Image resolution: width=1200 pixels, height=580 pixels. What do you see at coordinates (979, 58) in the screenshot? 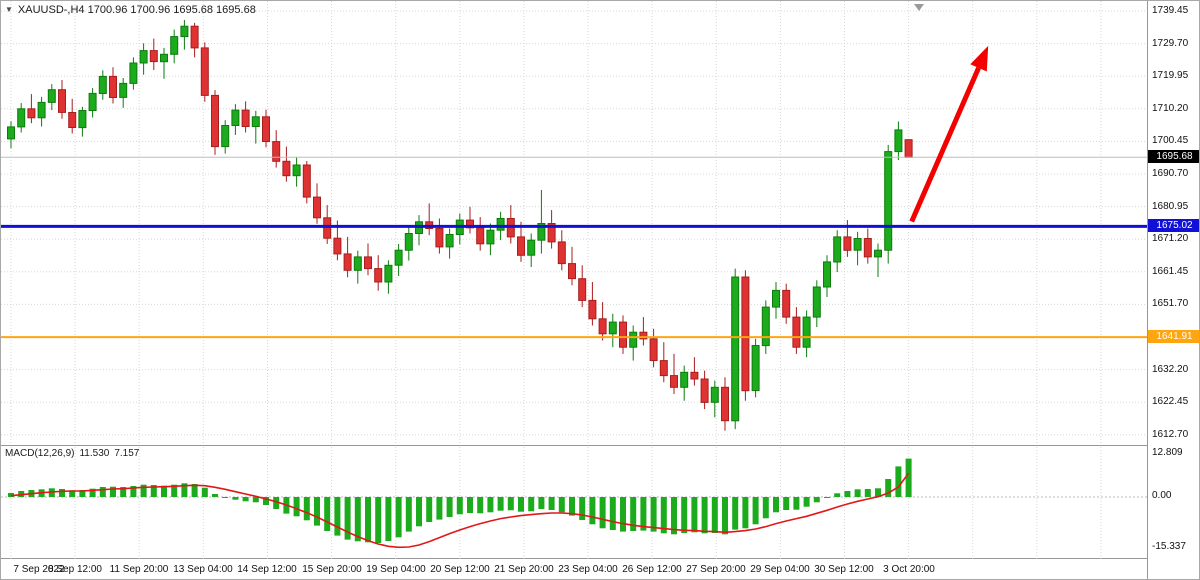
I see `trend-arrow-head` at bounding box center [979, 58].